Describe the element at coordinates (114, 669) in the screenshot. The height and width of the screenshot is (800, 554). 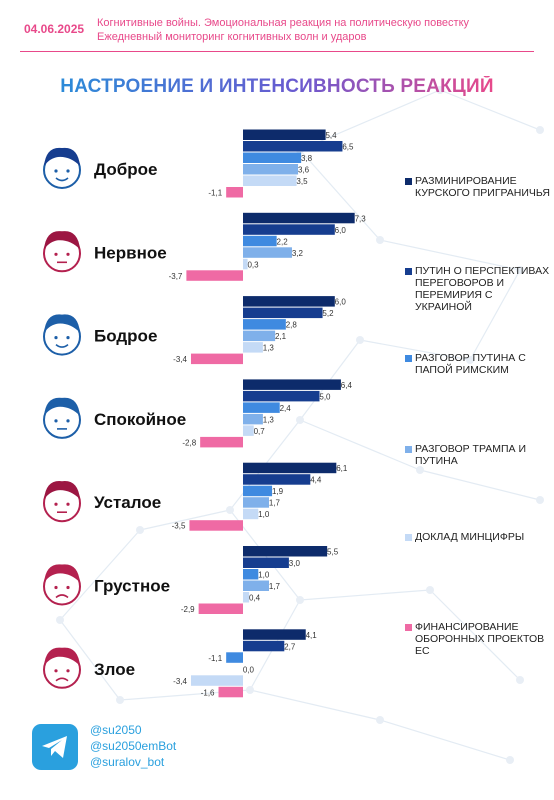
I see `category-label: Злое` at that location.